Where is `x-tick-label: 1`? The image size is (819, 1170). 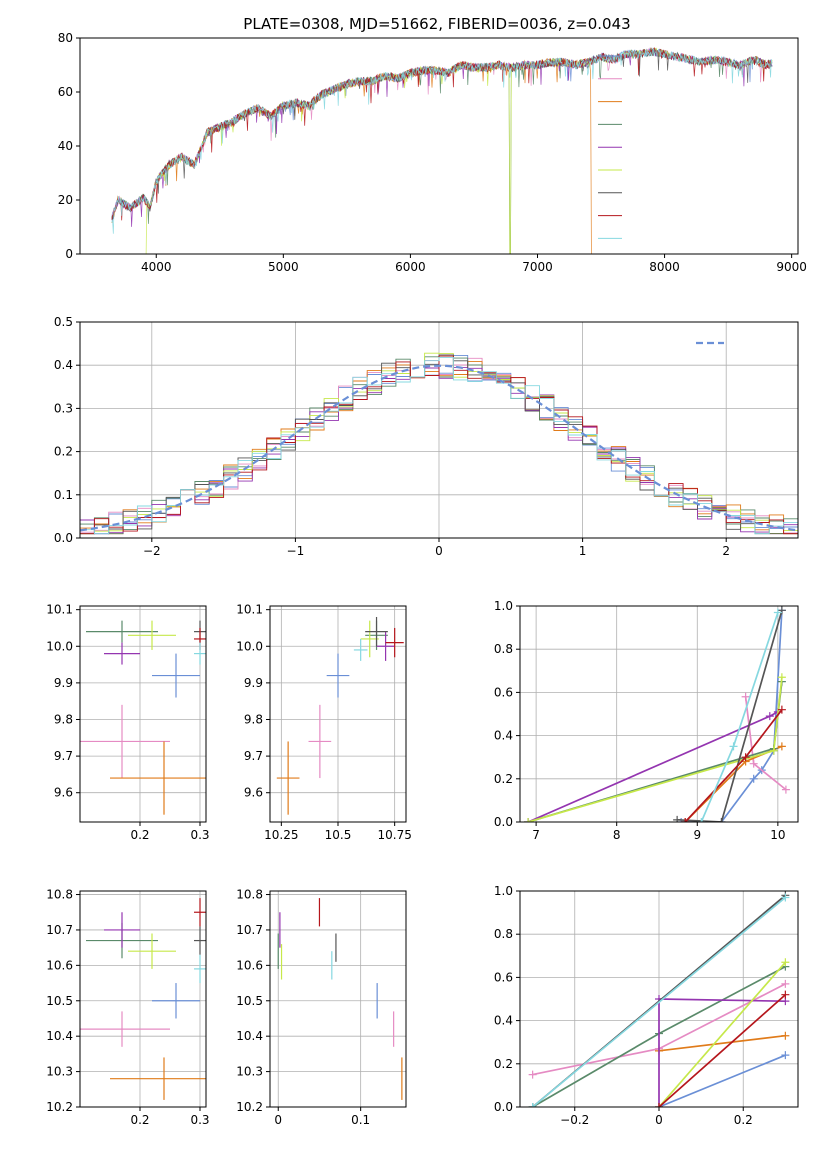 x-tick-label: 1 is located at coordinates (583, 551).